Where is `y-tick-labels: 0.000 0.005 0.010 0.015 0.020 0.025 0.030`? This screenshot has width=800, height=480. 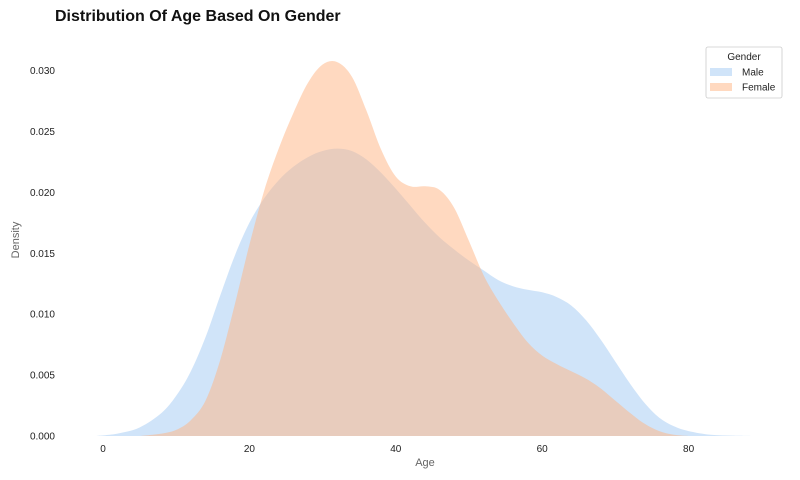 y-tick-labels: 0.000 0.005 0.010 0.015 0.020 0.025 0.030 is located at coordinates (42, 254).